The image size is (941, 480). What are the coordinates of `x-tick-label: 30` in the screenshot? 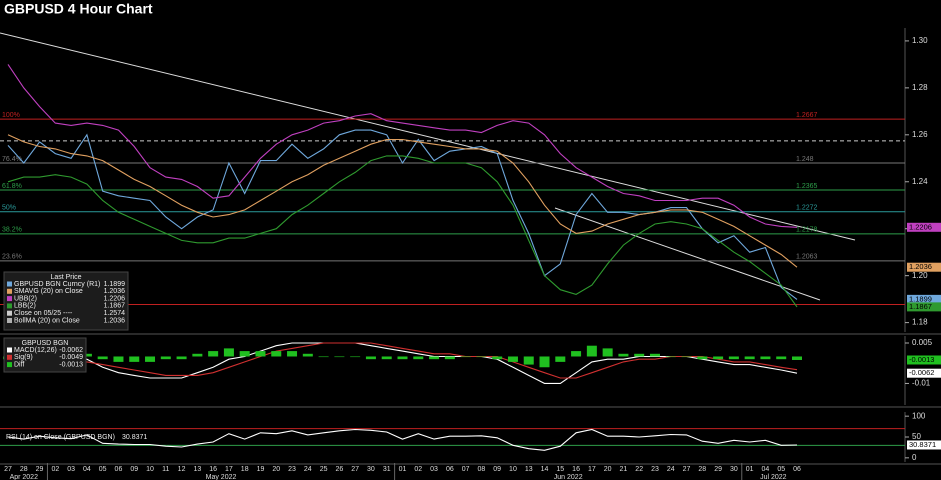 It's located at (734, 469).